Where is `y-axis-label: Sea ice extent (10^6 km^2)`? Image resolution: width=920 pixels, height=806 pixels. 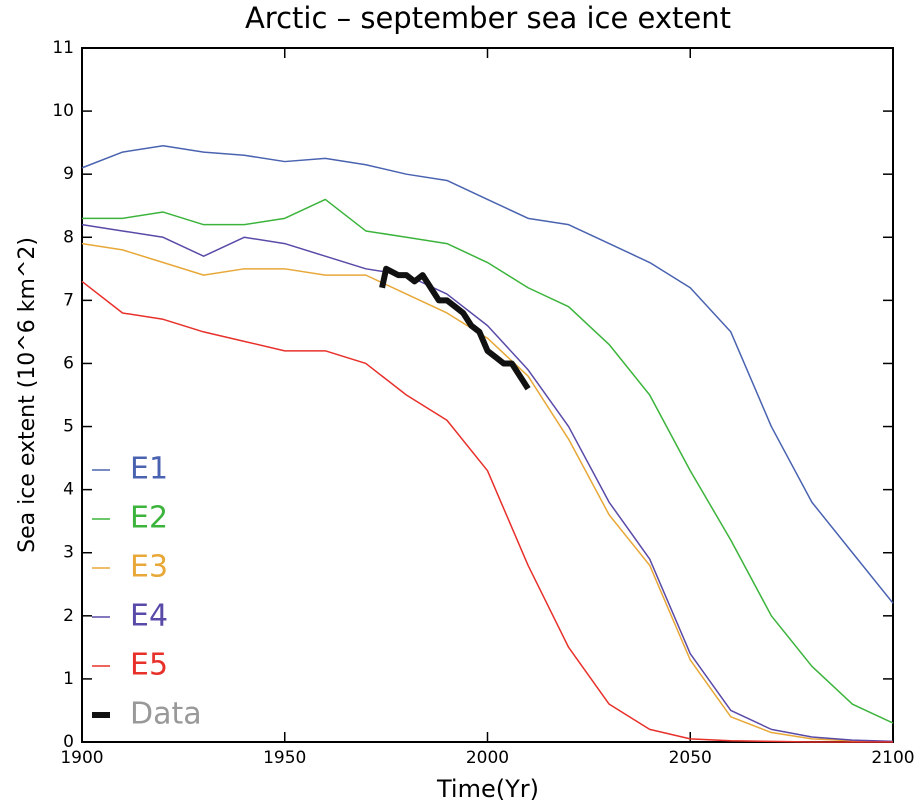
y-axis-label: Sea ice extent (10^6 km^2) is located at coordinates (27, 395).